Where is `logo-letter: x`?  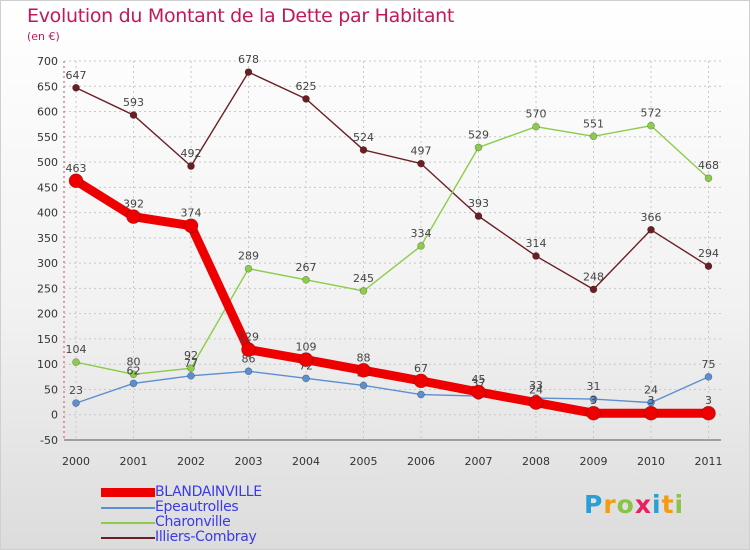 logo-letter: x is located at coordinates (643, 504).